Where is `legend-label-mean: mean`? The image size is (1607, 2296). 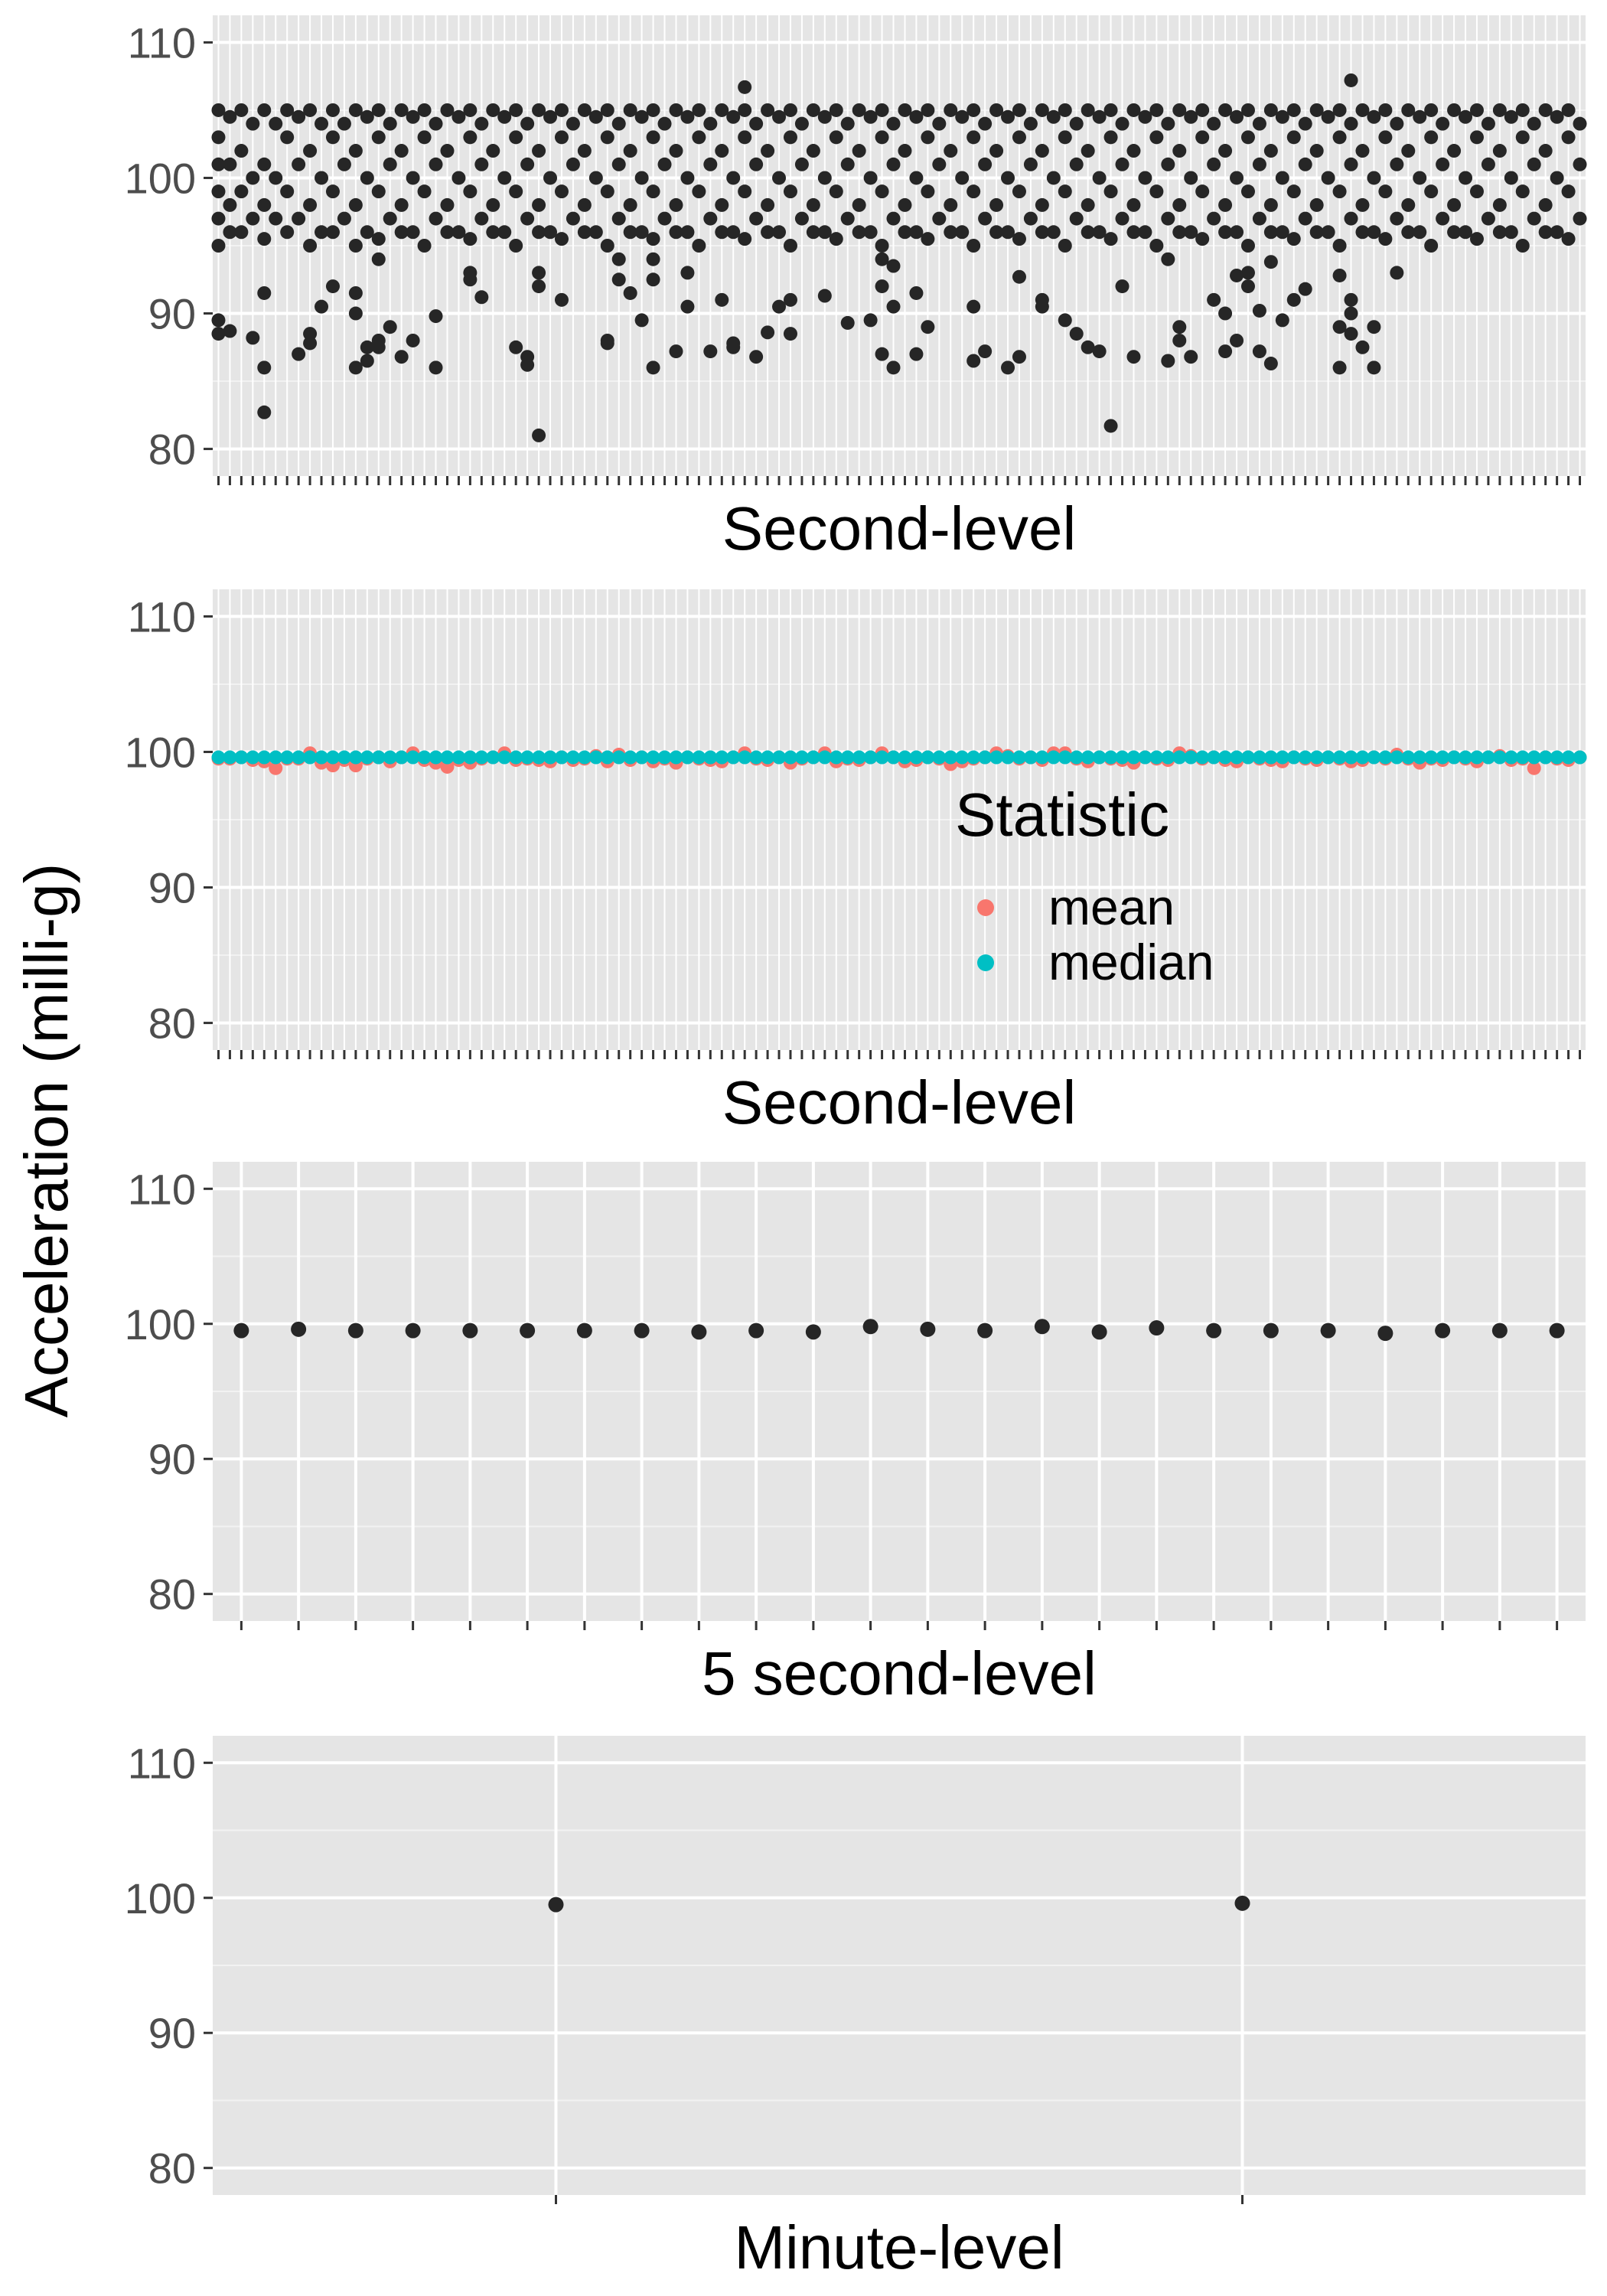 legend-label-mean: mean is located at coordinates (1111, 907).